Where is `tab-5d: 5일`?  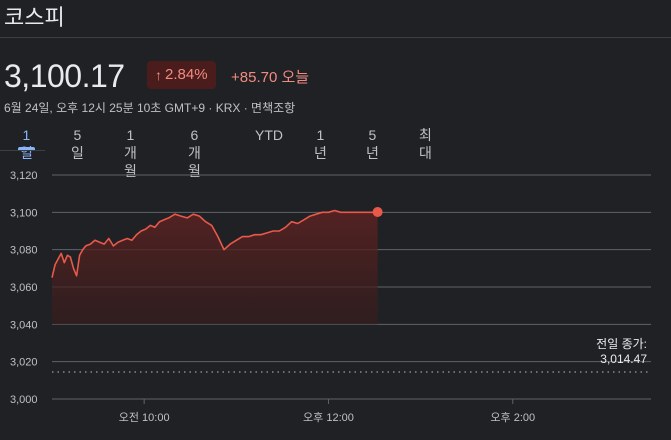
tab-5d: 5일 is located at coordinates (77, 144).